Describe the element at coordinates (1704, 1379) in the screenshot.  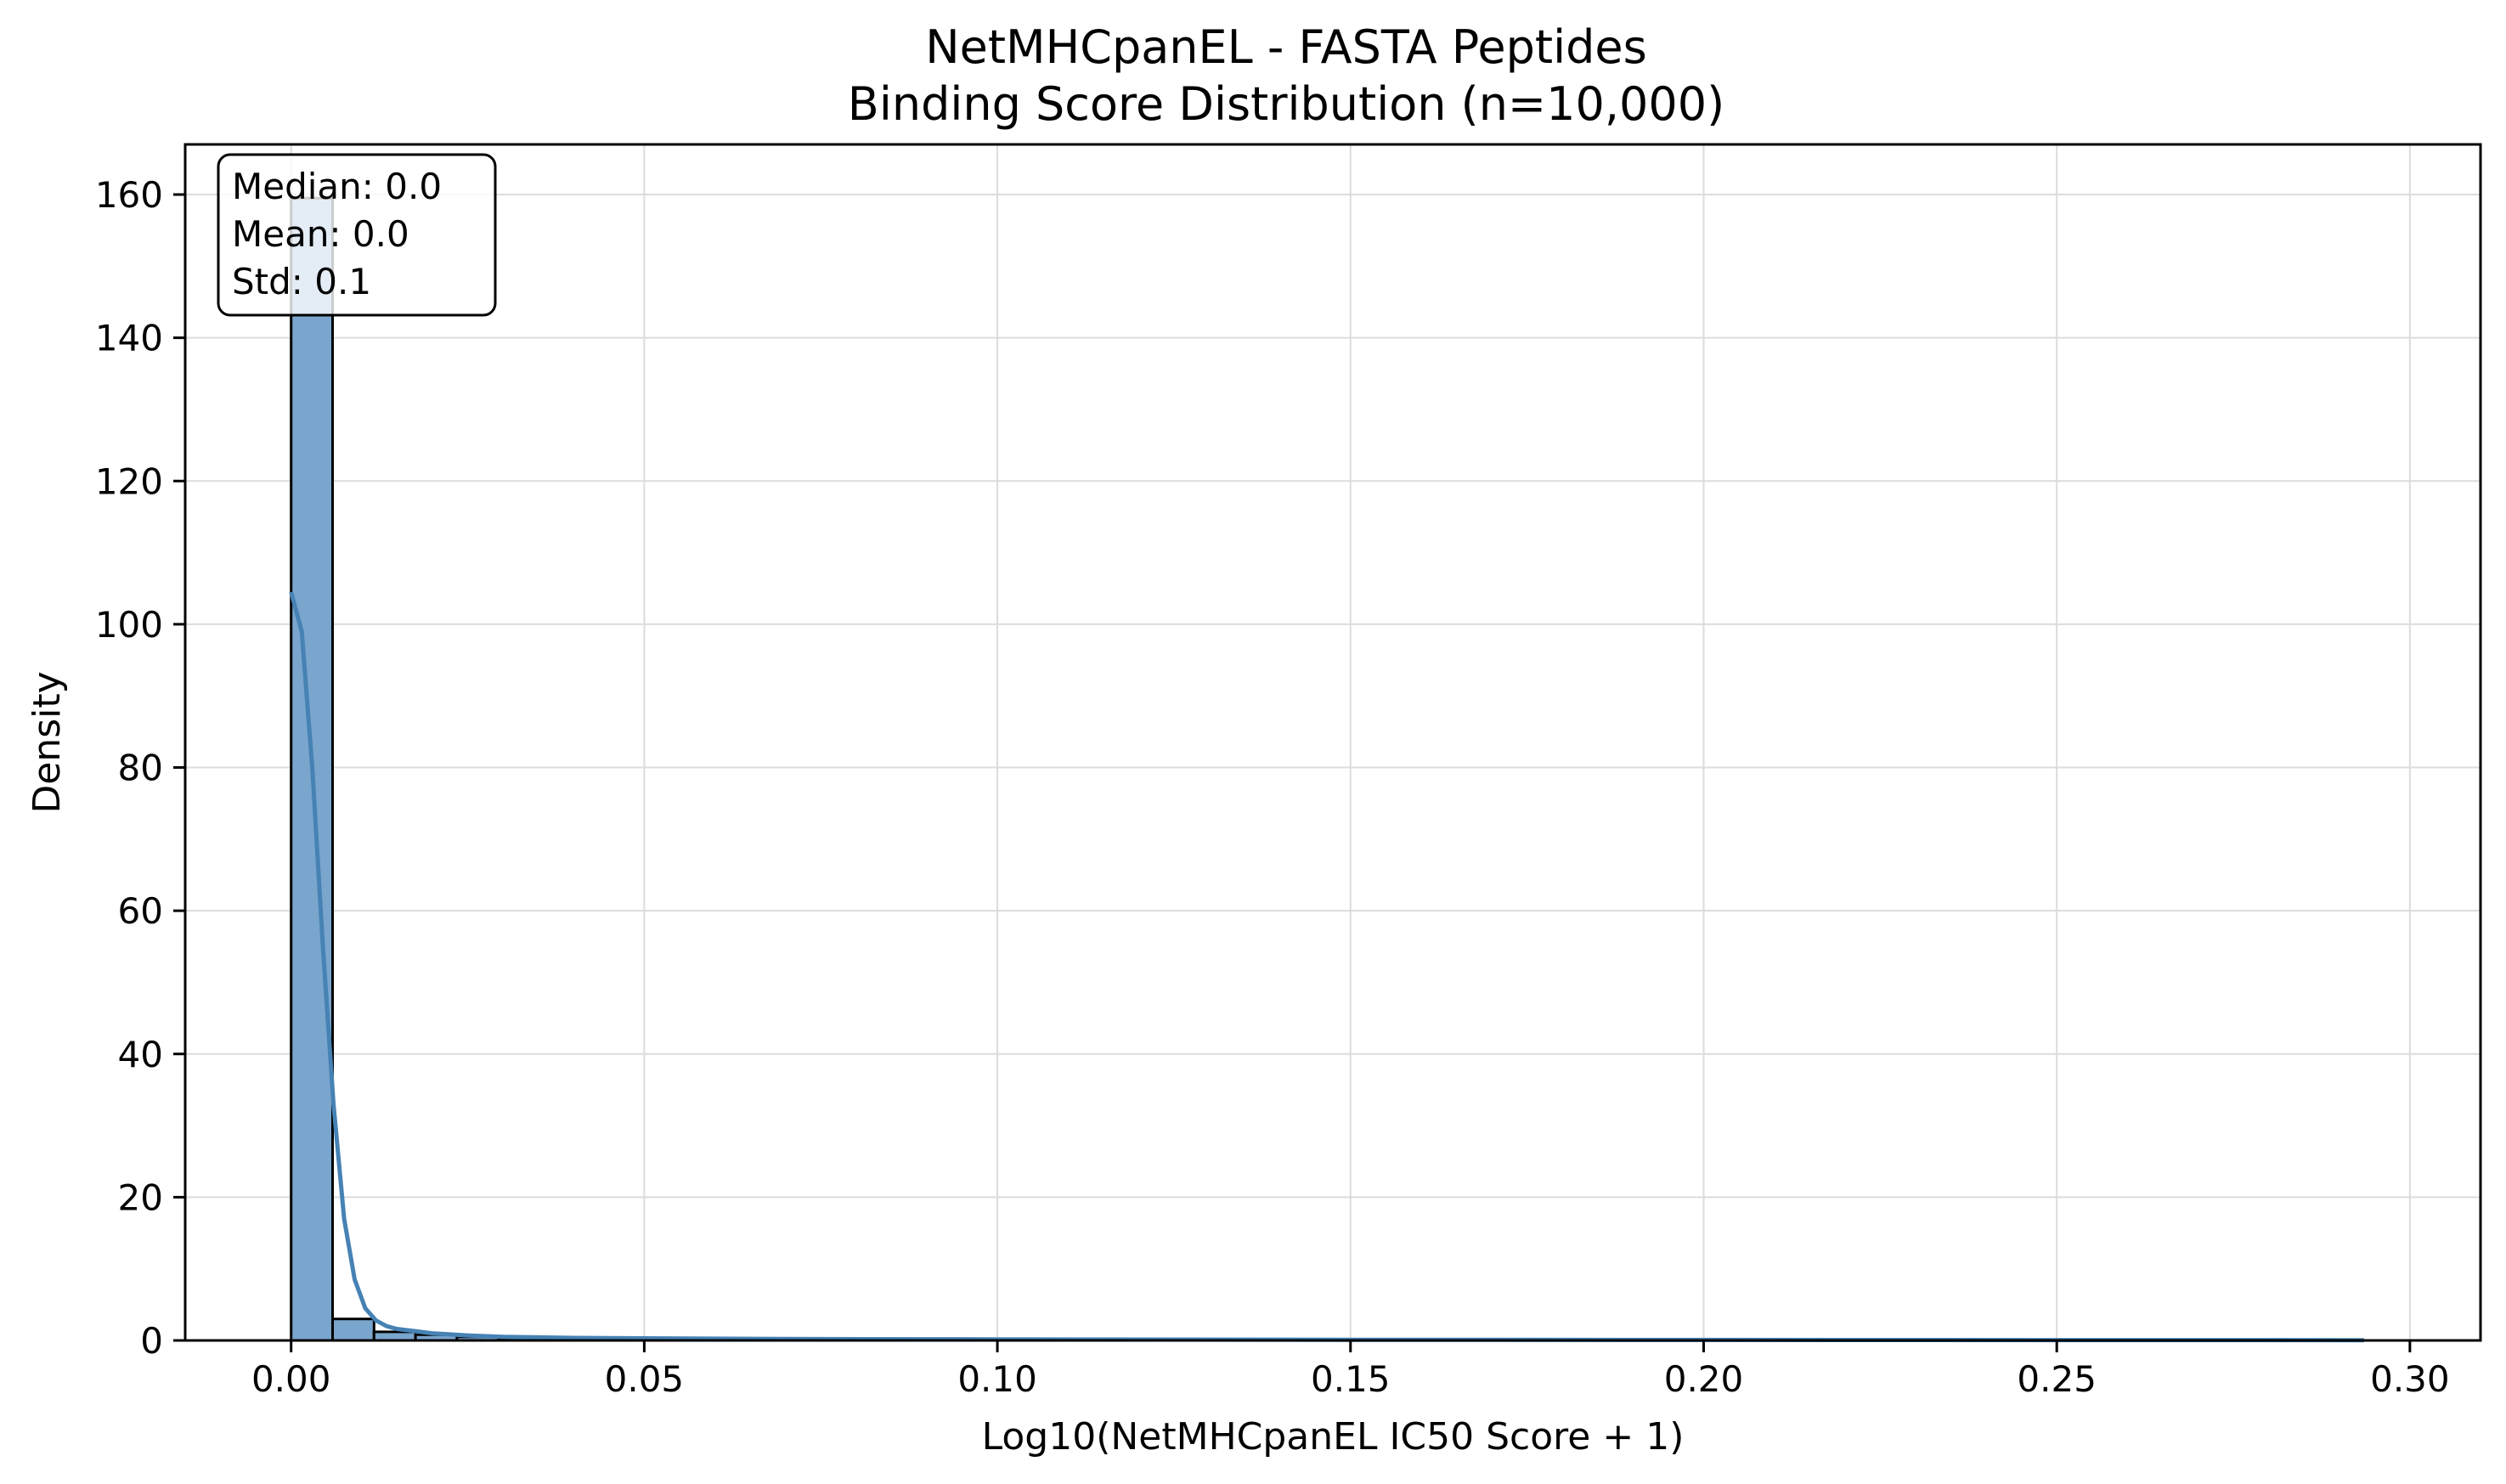
I see `x-tick-label-4: 0.20` at that location.